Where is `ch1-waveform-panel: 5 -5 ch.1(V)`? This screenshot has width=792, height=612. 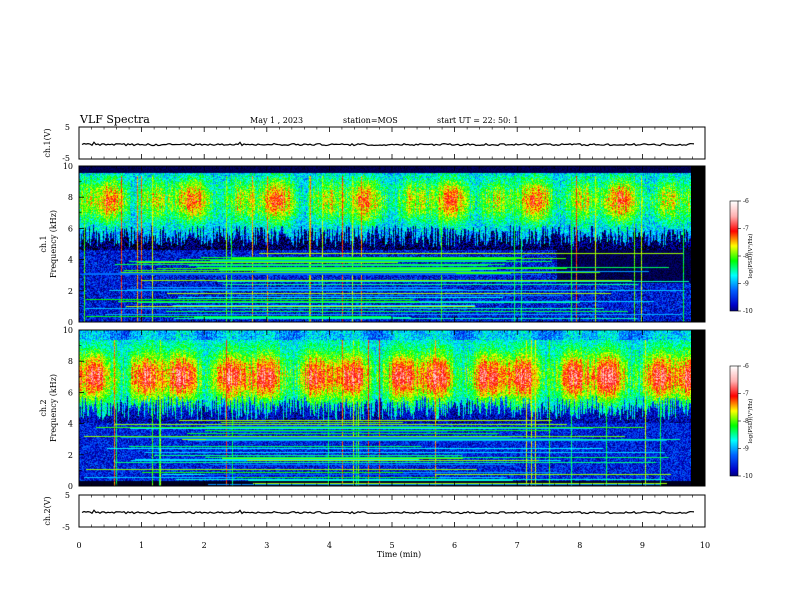 ch1-waveform-panel: 5 -5 ch.1(V) is located at coordinates (374, 143).